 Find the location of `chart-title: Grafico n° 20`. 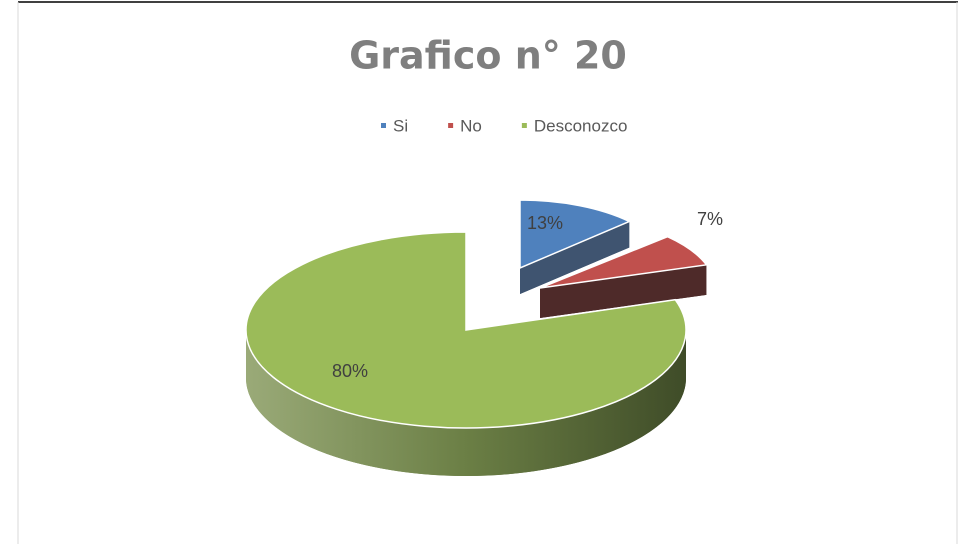

chart-title: Grafico n° 20 is located at coordinates (488, 56).